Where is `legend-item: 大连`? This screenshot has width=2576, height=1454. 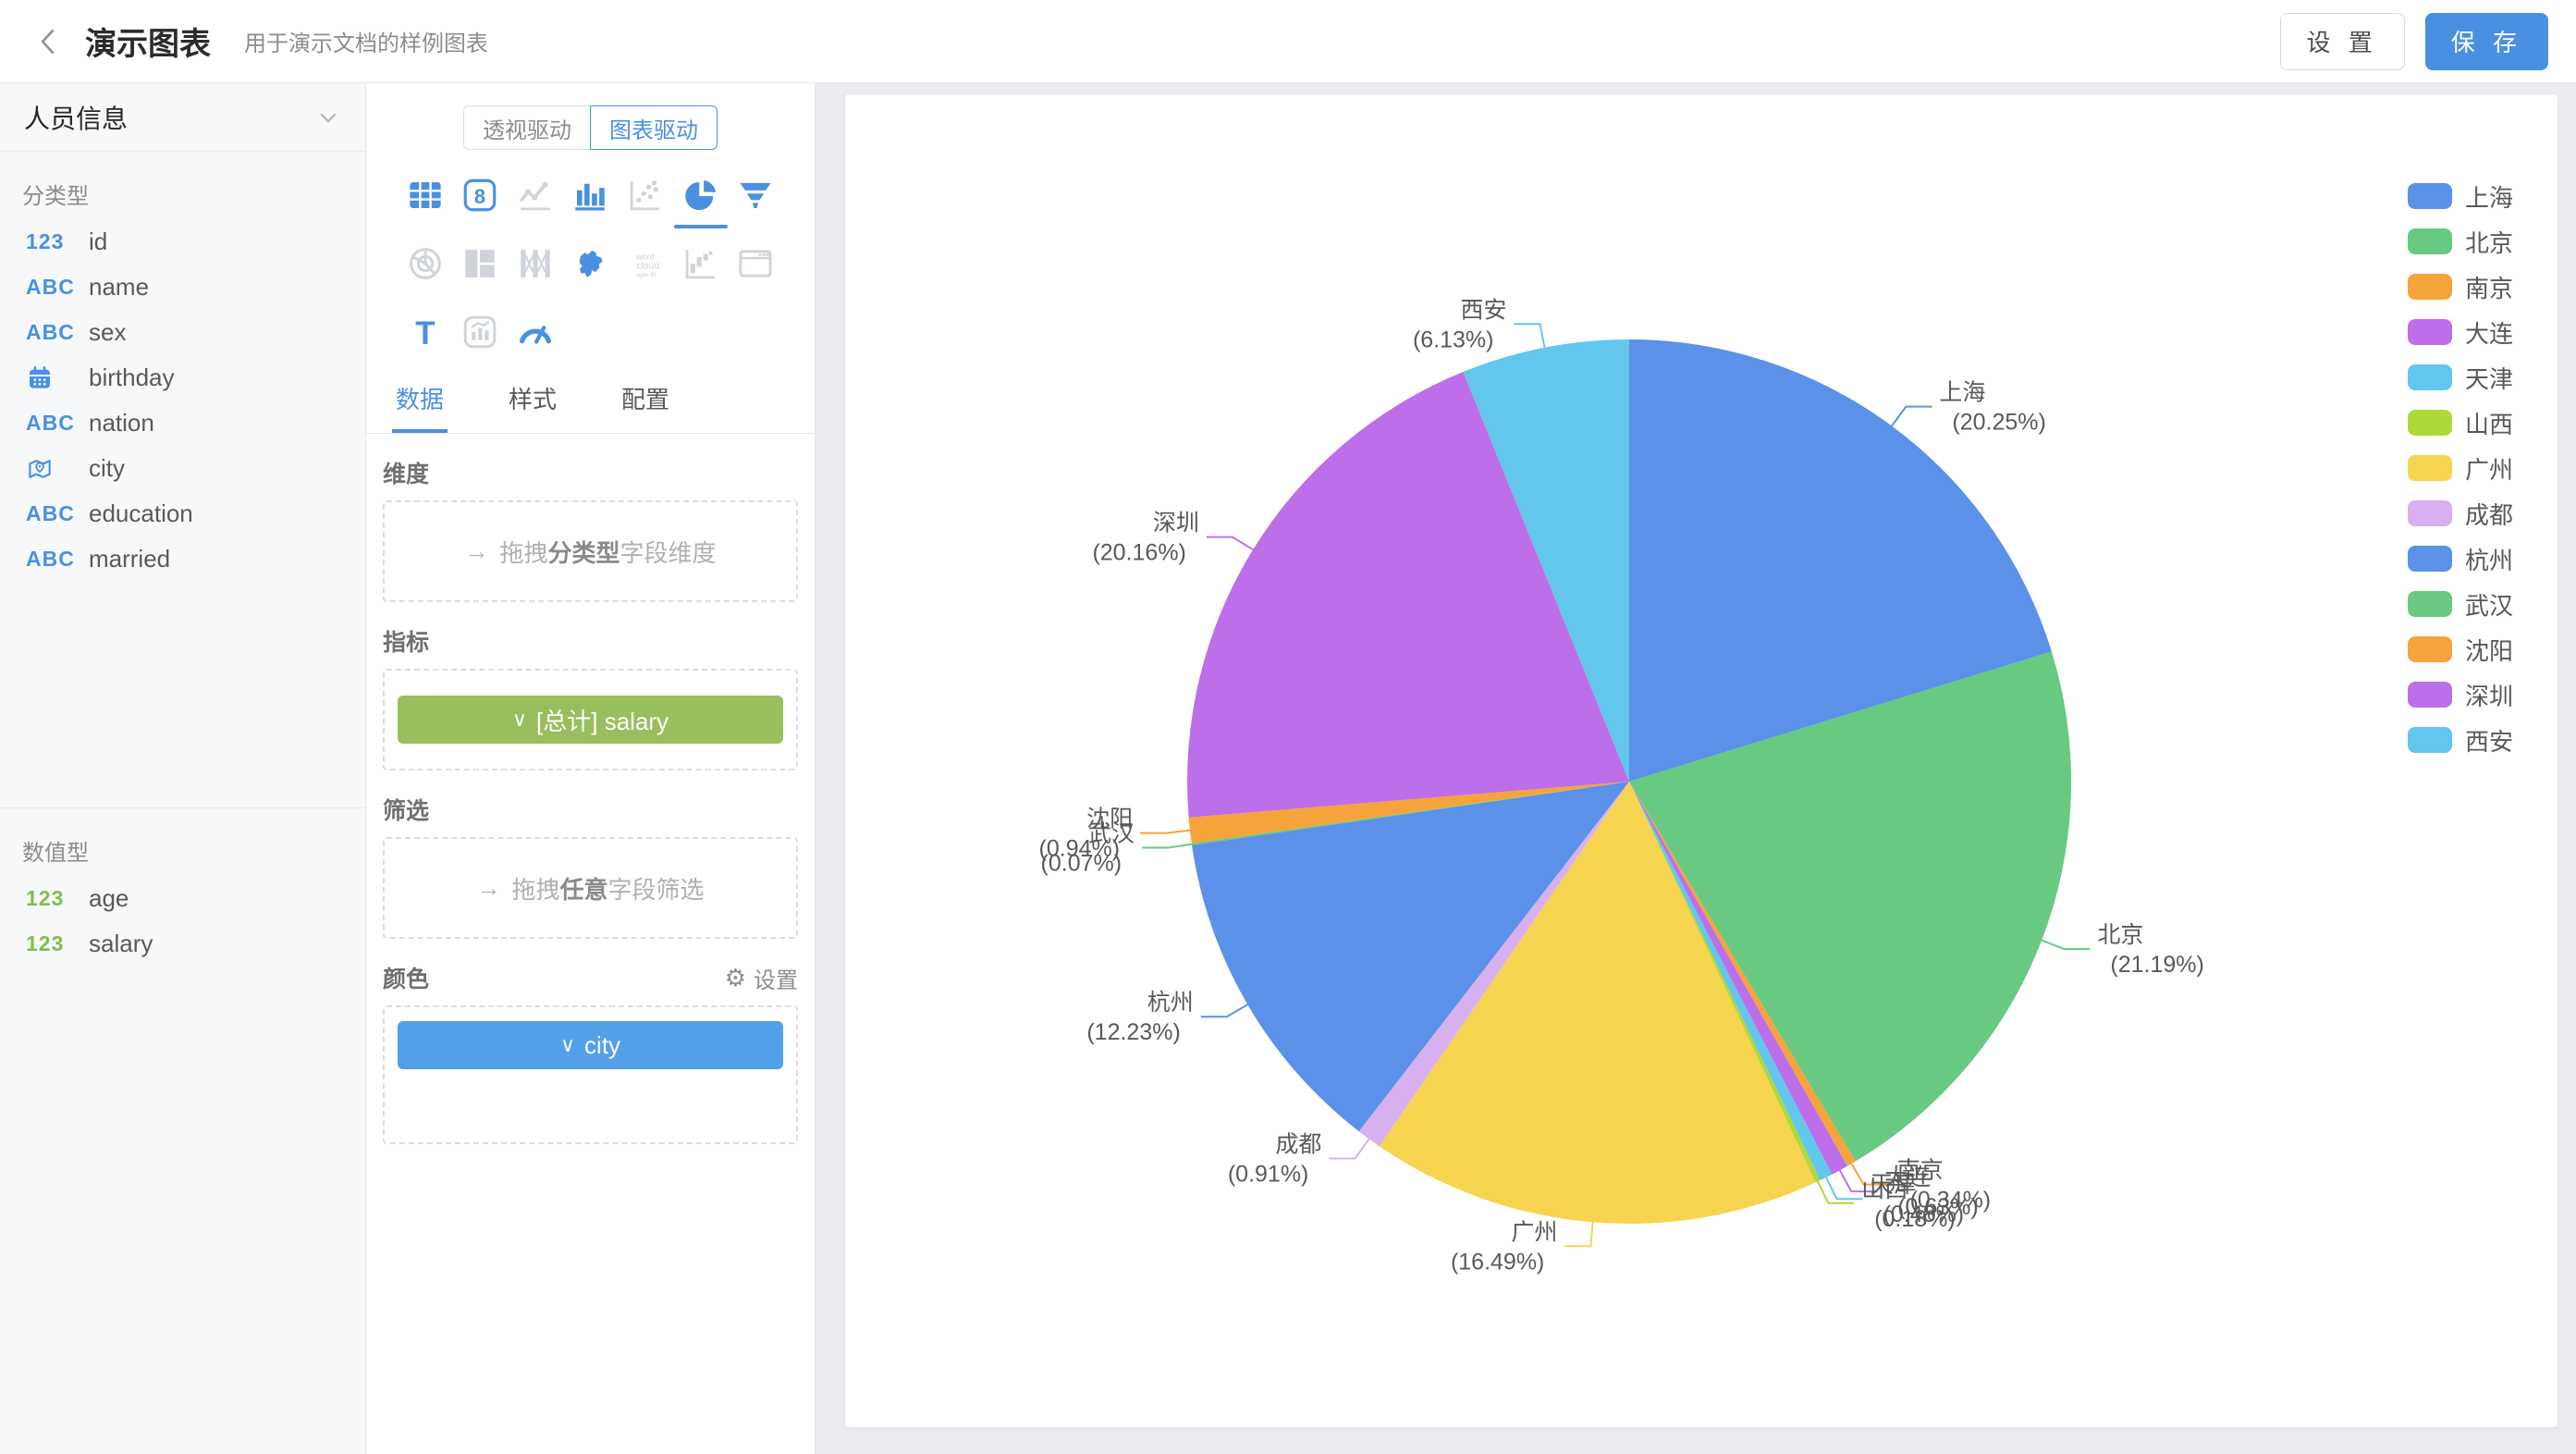
legend-item: 大连 is located at coordinates (2460, 333).